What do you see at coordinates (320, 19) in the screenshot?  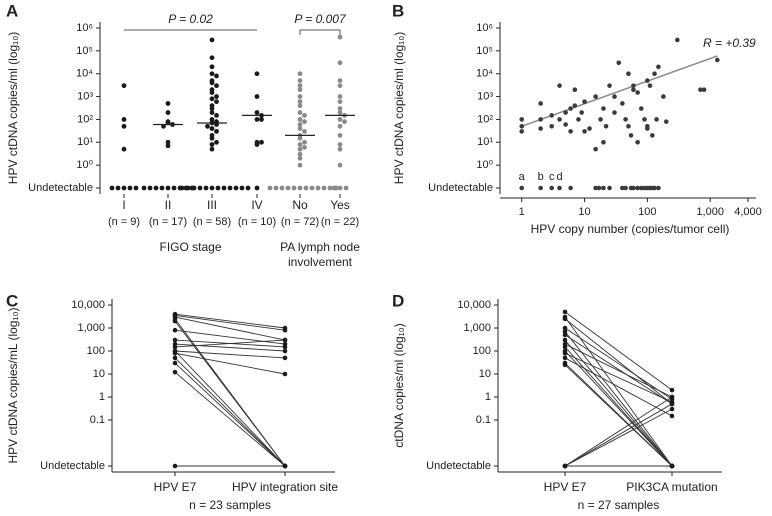 I see `p-value: P = 0.007` at bounding box center [320, 19].